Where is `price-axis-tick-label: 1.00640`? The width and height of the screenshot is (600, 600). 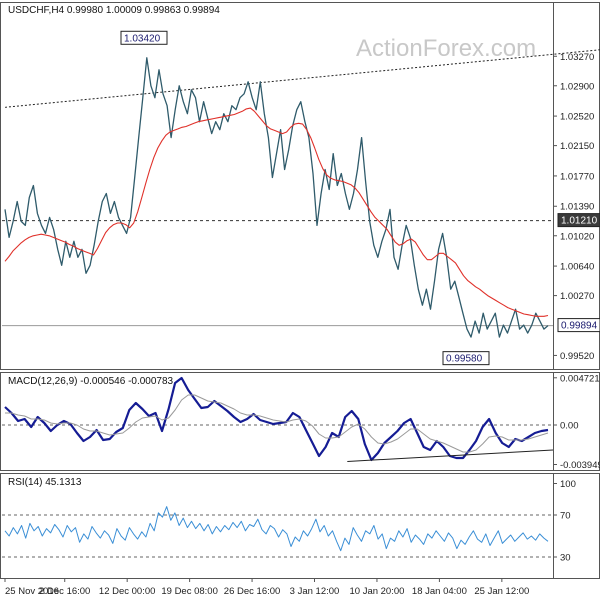
price-axis-tick-label: 1.00640 is located at coordinates (577, 267).